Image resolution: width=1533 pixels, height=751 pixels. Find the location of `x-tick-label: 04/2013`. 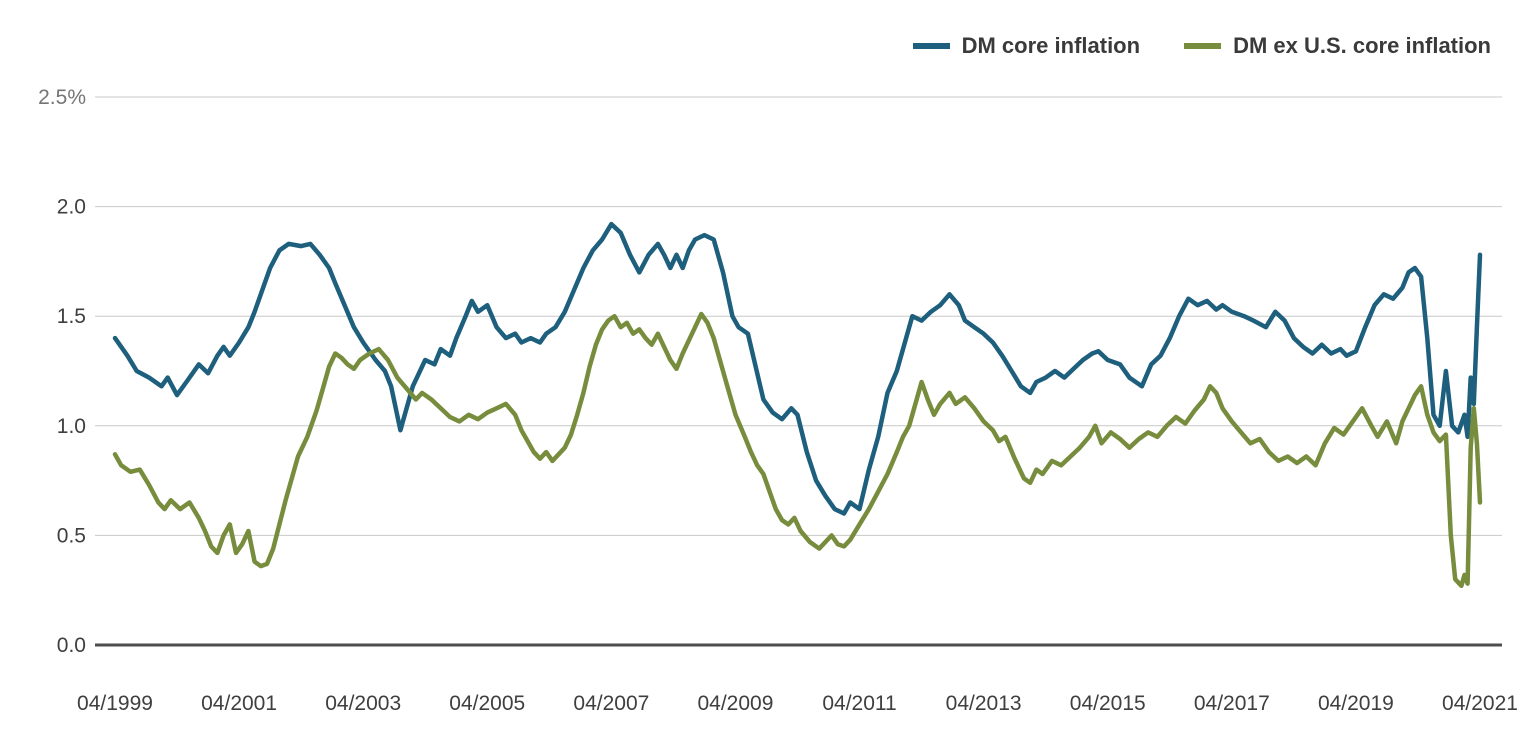

x-tick-label: 04/2013 is located at coordinates (984, 703).